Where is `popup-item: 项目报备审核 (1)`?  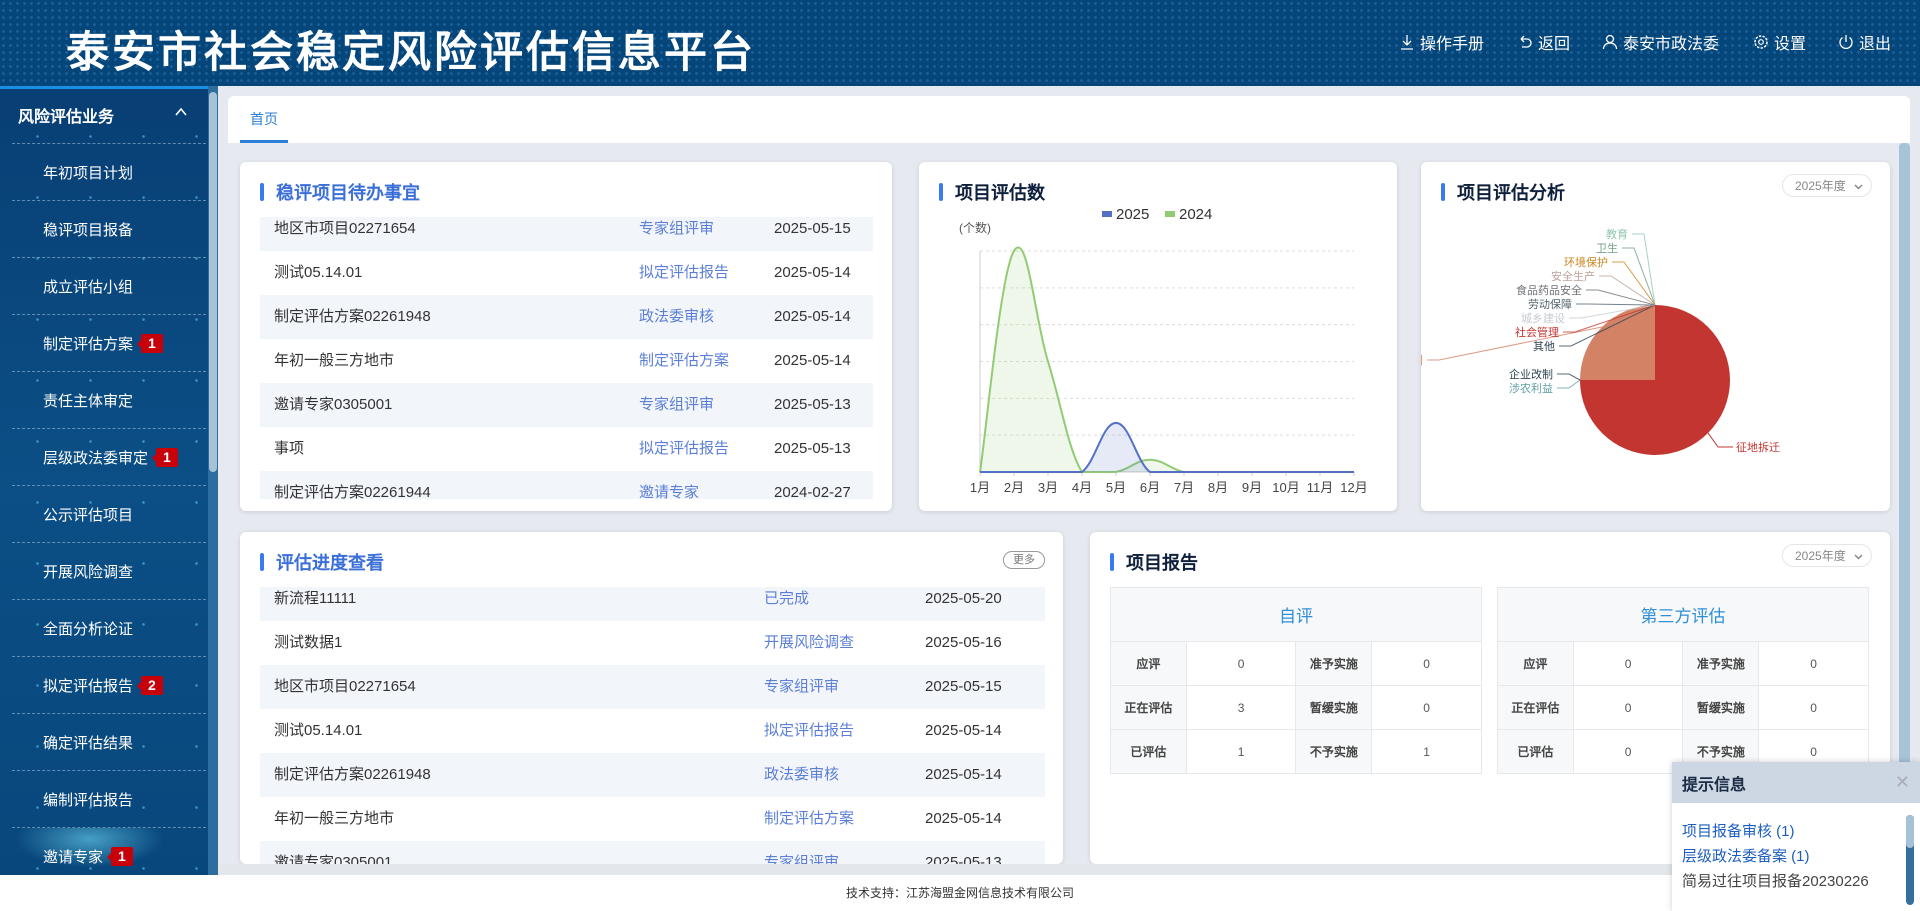
popup-item: 项目报备审核 (1) is located at coordinates (1738, 831).